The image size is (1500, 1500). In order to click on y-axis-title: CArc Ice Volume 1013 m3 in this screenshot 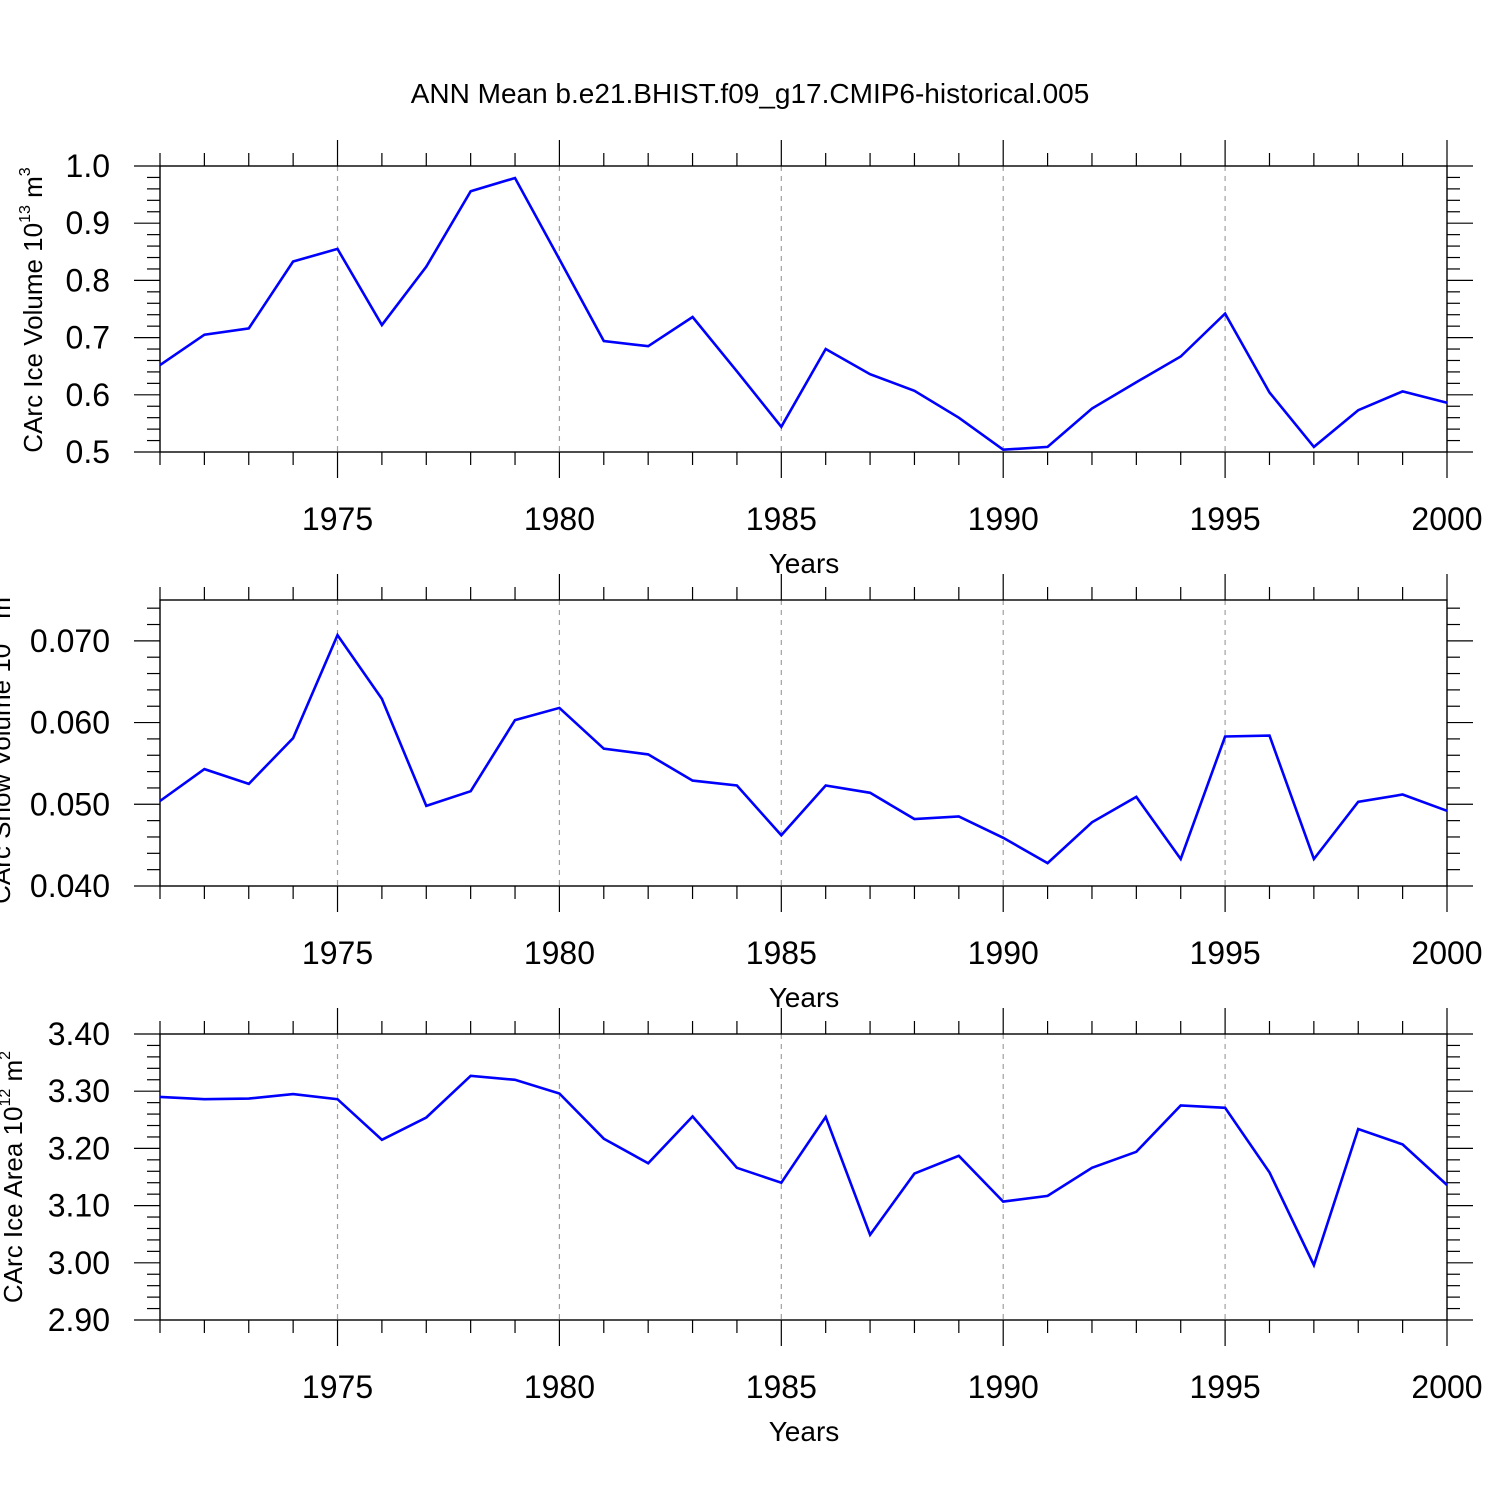, I will do `click(32, 309)`.